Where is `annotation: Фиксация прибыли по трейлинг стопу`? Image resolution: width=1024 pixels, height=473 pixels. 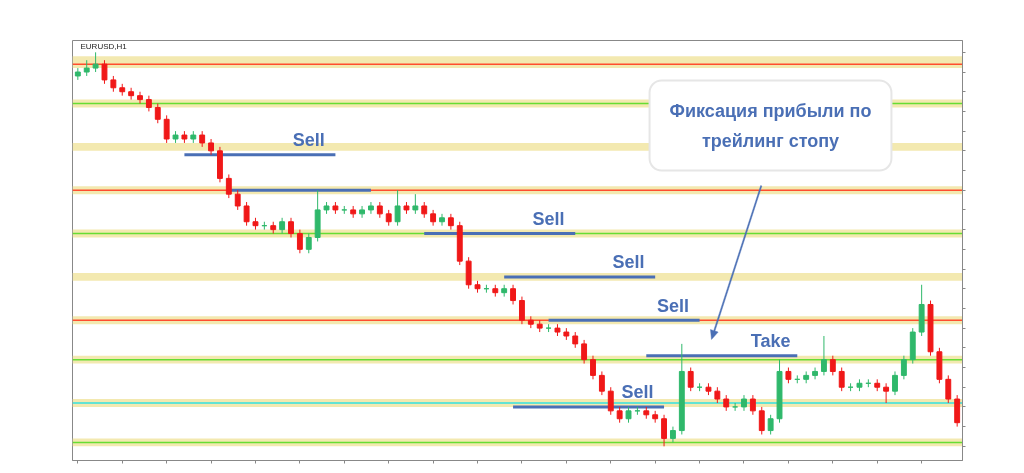 annotation: Фиксация прибыли по трейлинг стопу is located at coordinates (770, 125).